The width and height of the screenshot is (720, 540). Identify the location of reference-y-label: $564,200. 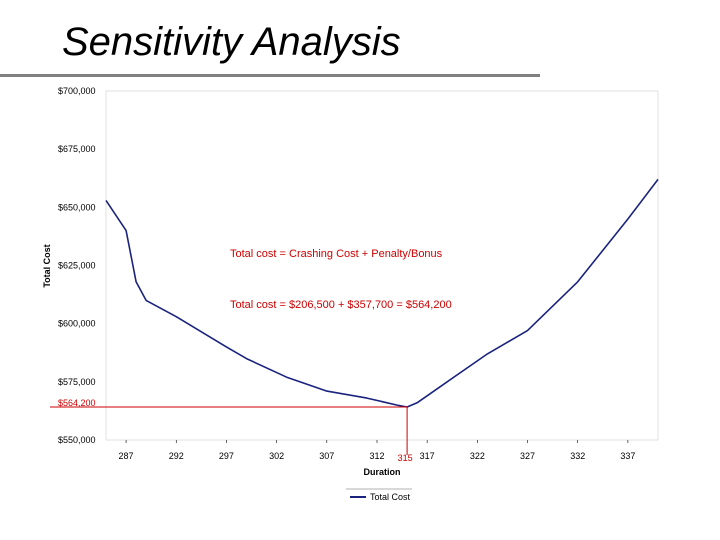
(77, 403).